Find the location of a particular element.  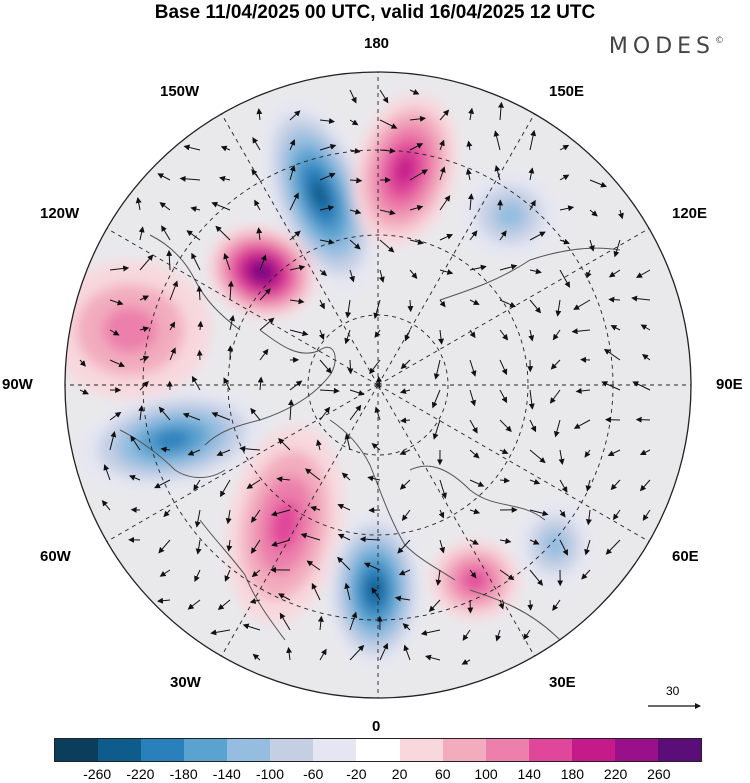

brand-text: MODES is located at coordinates (661, 46).